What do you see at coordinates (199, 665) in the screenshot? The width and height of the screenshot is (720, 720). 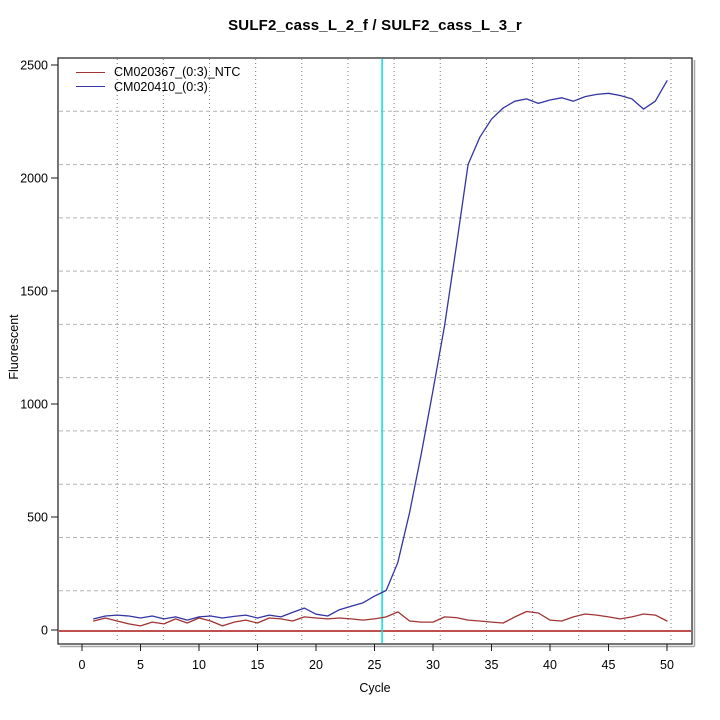 I see `x-tick-label: 10` at bounding box center [199, 665].